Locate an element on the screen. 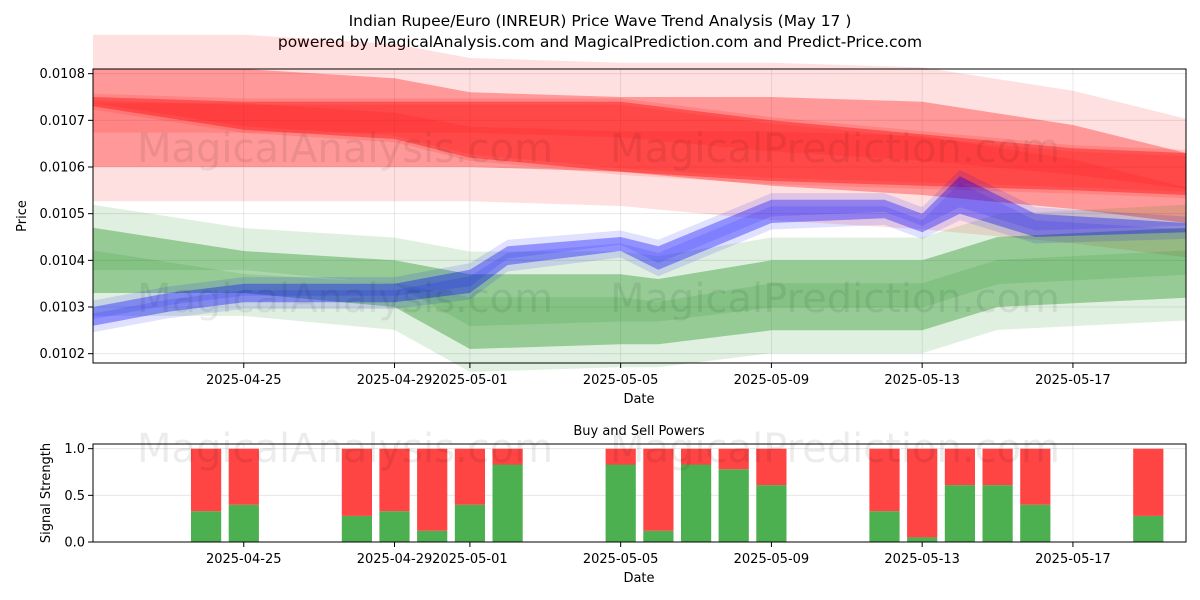  power-x-tick-label: 2025-04-29 is located at coordinates (395, 559).